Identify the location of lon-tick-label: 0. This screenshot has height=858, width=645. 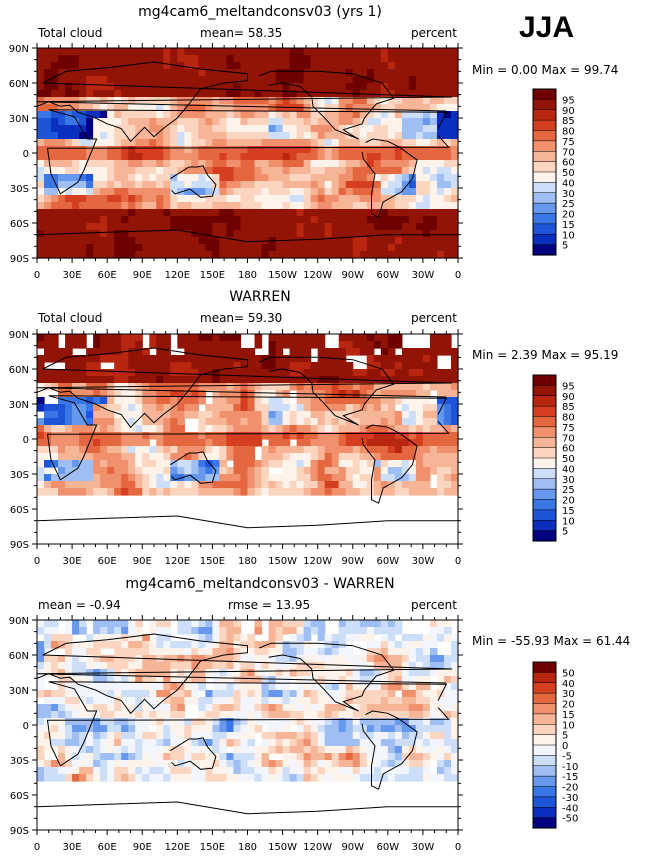
(458, 561).